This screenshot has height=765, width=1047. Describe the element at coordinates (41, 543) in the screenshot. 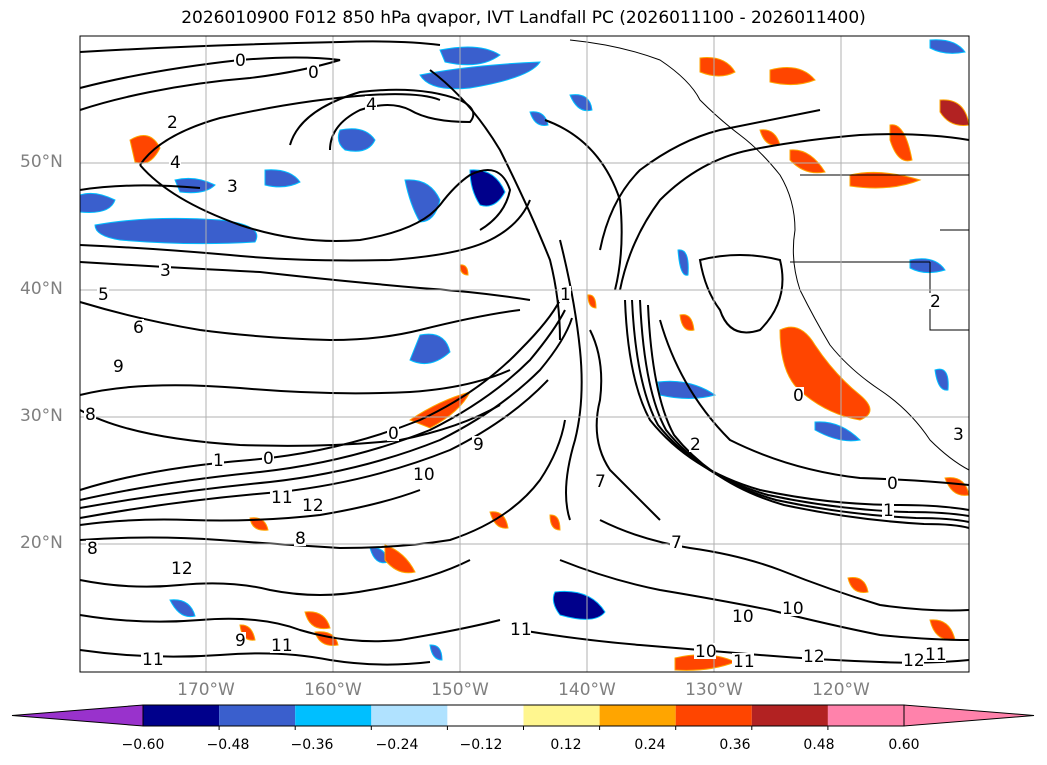

I see `lat-label-20n: 20°N` at that location.